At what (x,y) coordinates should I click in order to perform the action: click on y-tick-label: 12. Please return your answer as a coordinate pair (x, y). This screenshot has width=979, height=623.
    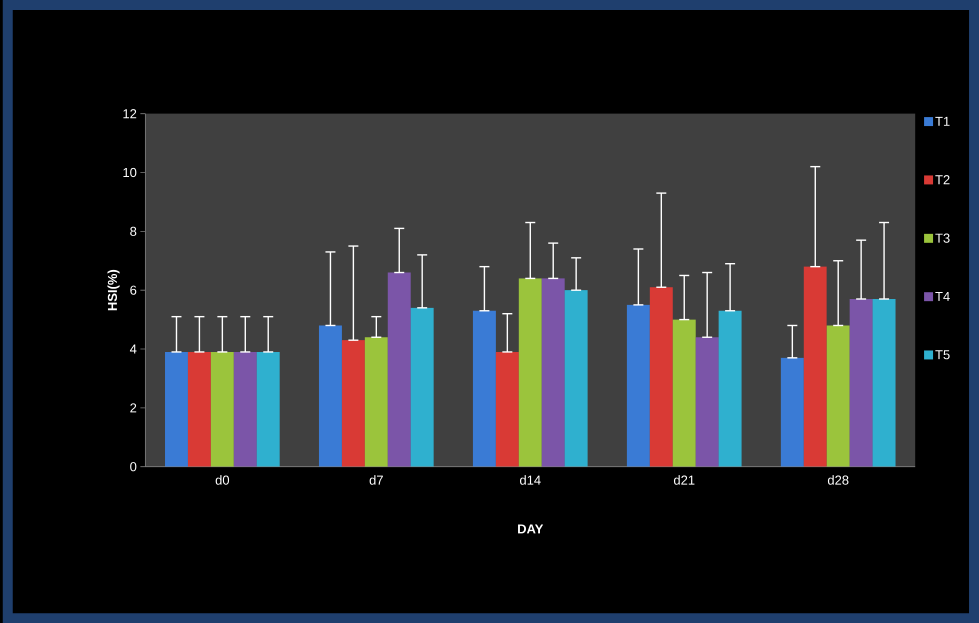
    Looking at the image, I should click on (129, 113).